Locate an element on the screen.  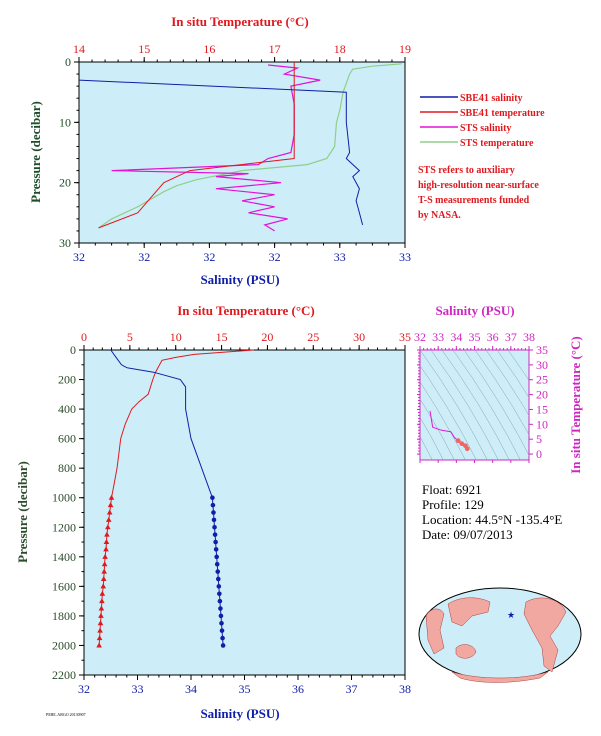
top-sal-tick-label: 33 is located at coordinates (340, 257).